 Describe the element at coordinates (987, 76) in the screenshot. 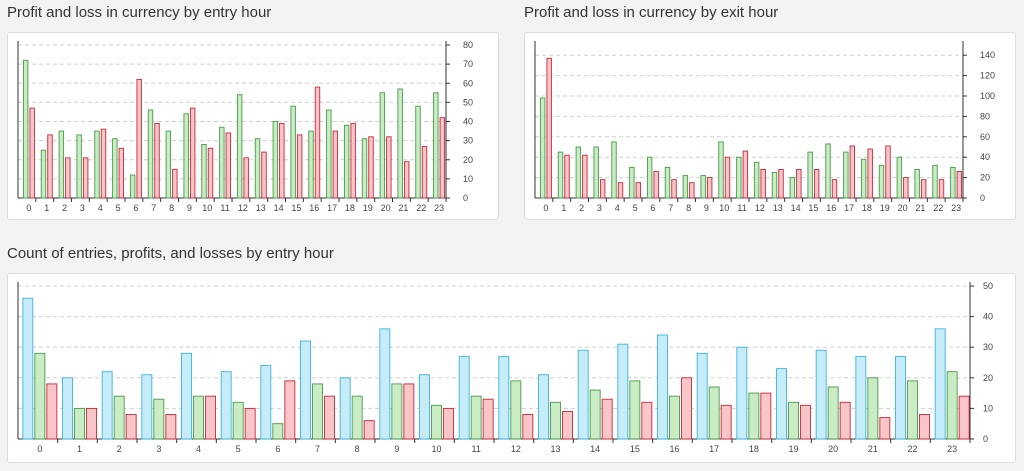

I see `y-tick-label: 120` at that location.